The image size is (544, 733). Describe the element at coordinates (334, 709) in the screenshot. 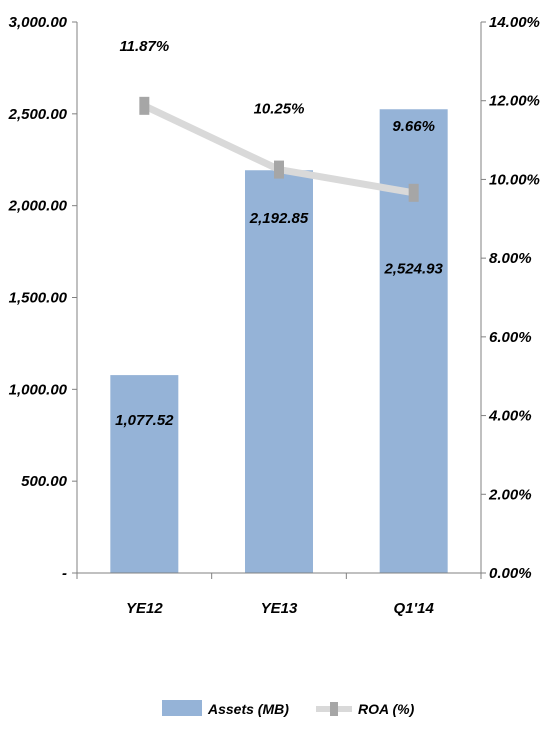

I see `legend-swatch-roa-marker` at that location.